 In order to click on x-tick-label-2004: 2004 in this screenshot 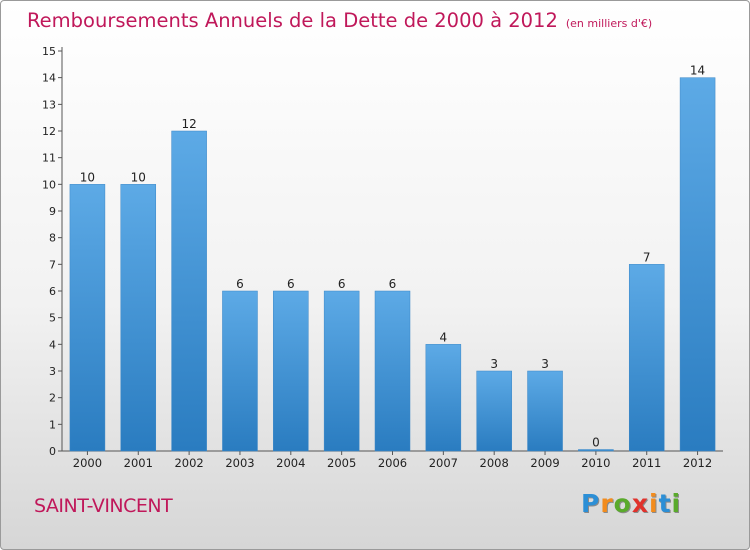, I will do `click(290, 463)`.